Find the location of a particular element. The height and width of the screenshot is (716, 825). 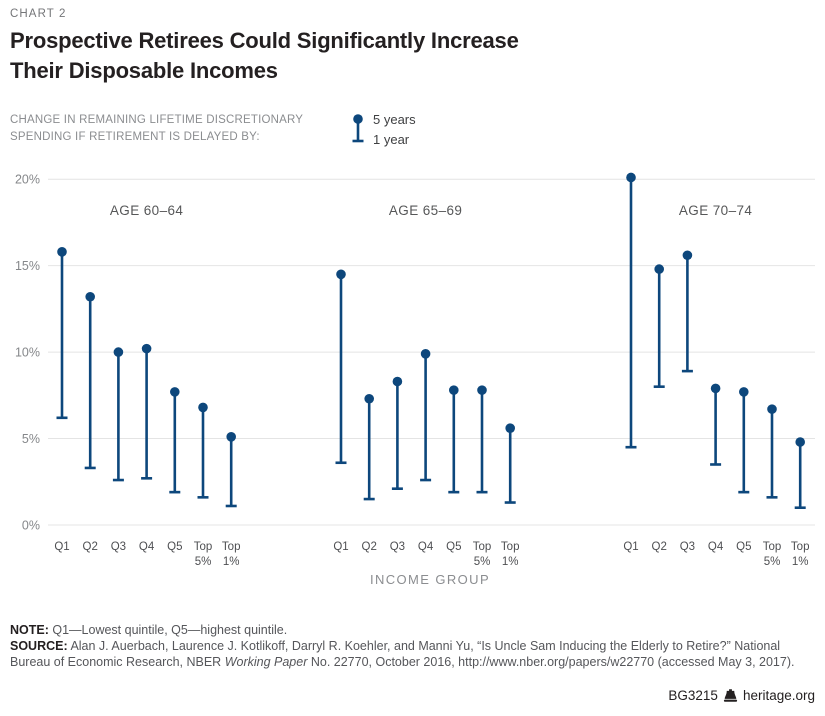

source-label: SOURCE: is located at coordinates (39, 646).